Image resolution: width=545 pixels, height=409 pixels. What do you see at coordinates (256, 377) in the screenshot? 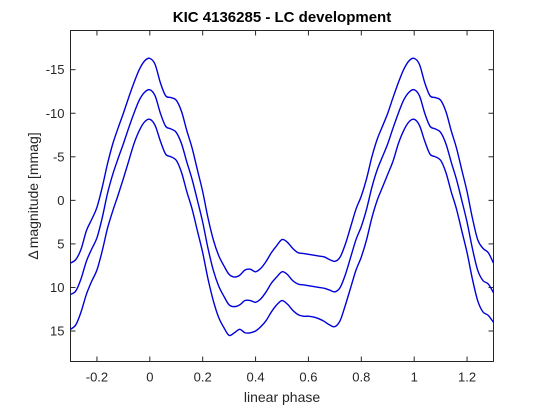
I see `x-tick-label: 0.4` at bounding box center [256, 377].